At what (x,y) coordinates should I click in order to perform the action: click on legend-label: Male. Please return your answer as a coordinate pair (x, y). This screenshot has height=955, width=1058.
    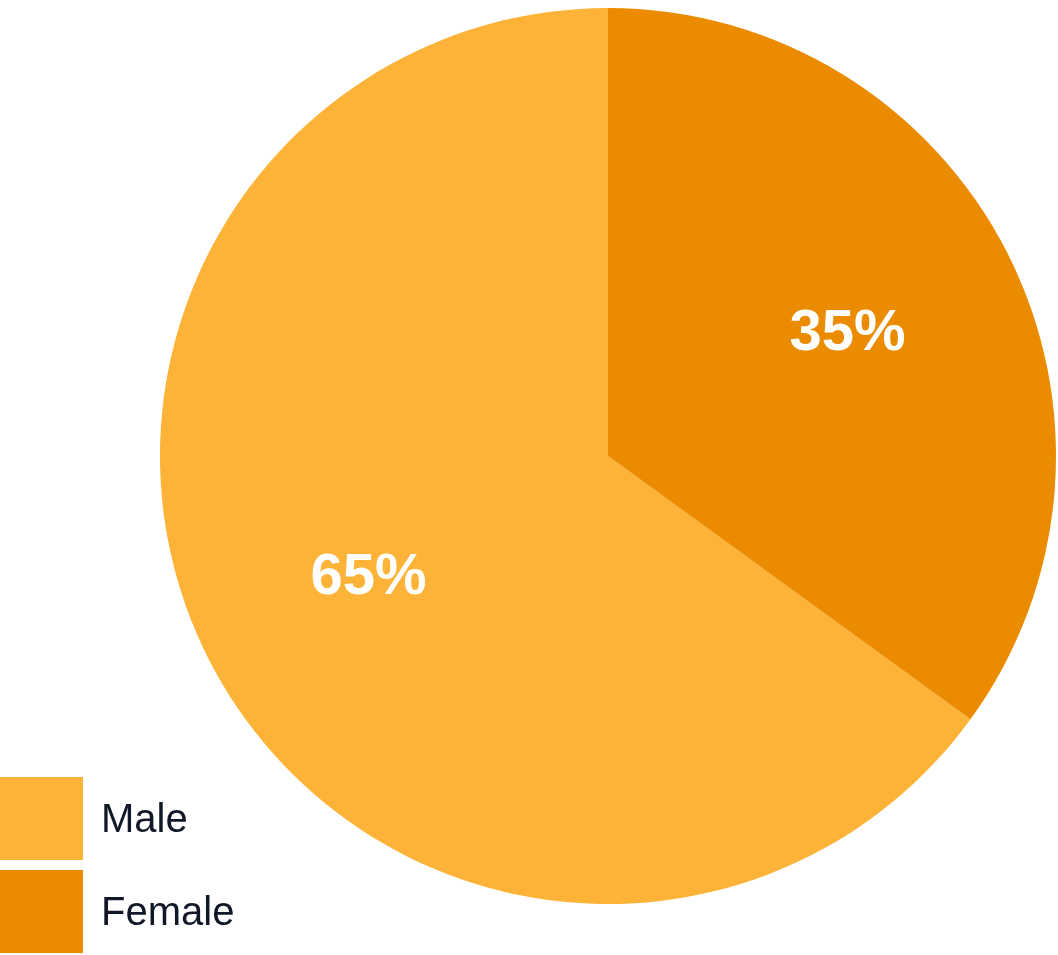
    Looking at the image, I should click on (144, 818).